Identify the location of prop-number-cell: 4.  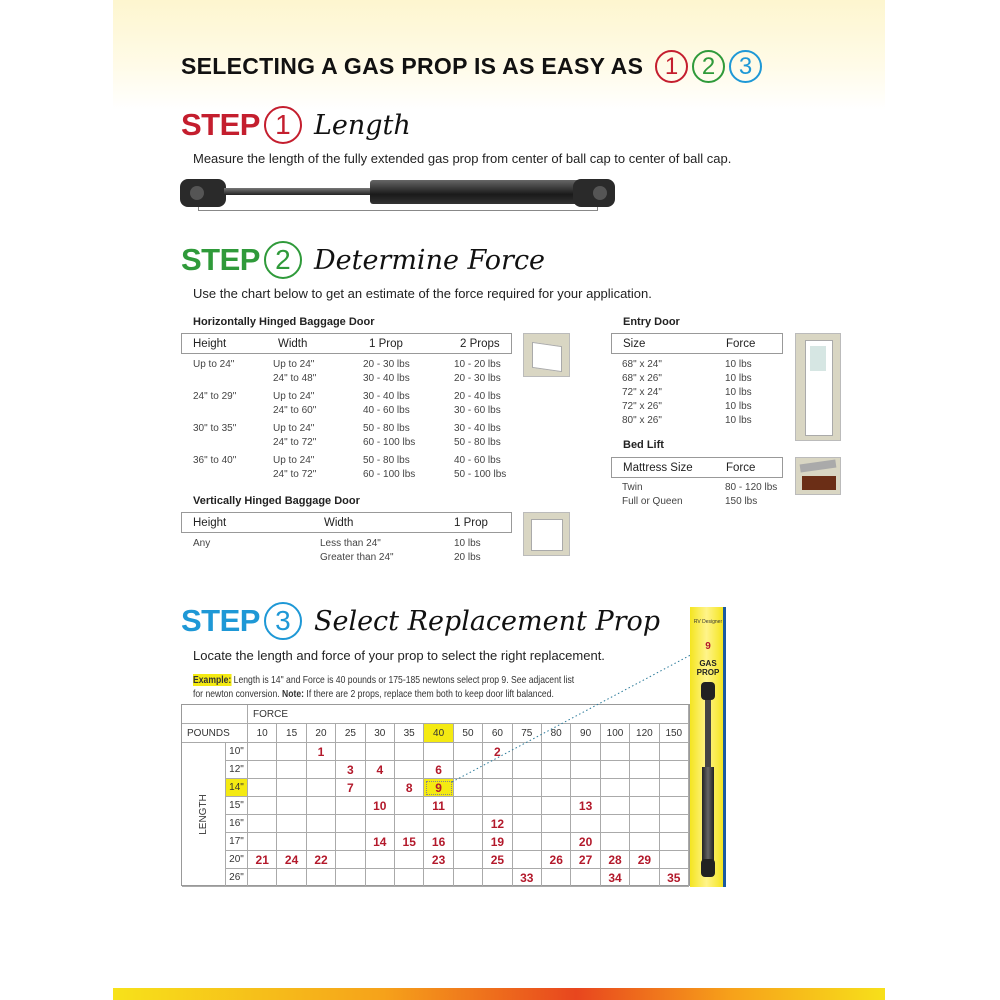
(380, 770).